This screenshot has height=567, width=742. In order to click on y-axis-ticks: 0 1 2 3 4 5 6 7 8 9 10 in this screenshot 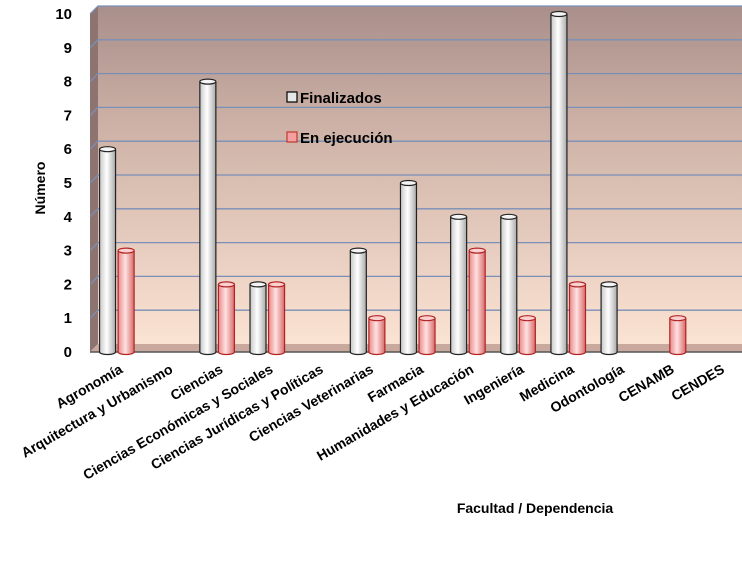, I will do `click(63, 183)`.